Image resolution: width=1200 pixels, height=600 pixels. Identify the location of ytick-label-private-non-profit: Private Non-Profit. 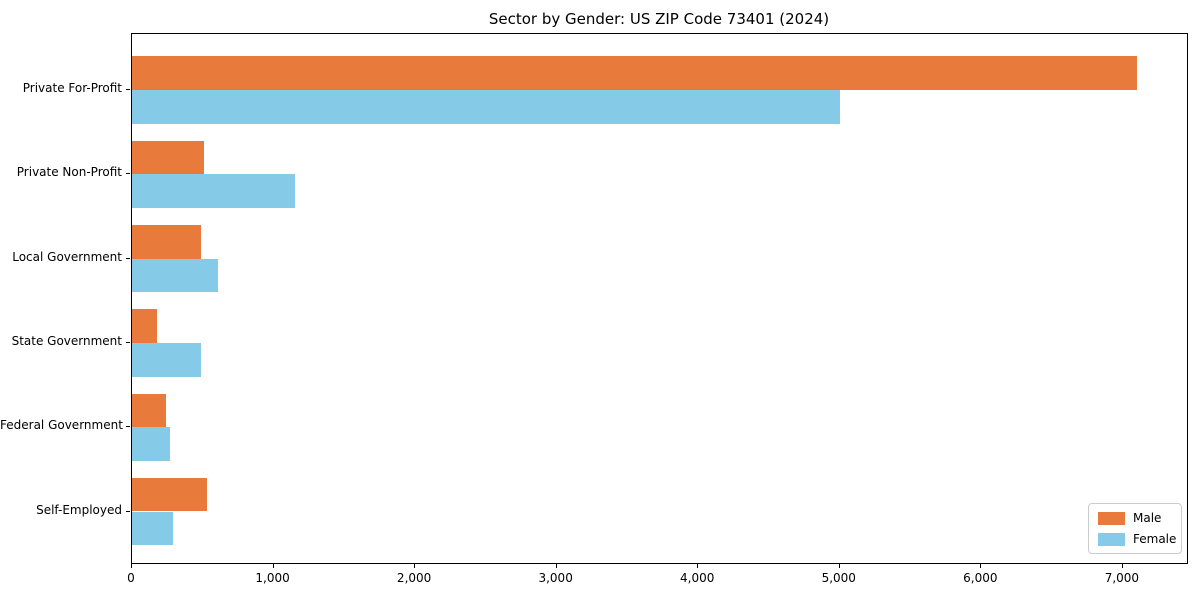
(69, 172).